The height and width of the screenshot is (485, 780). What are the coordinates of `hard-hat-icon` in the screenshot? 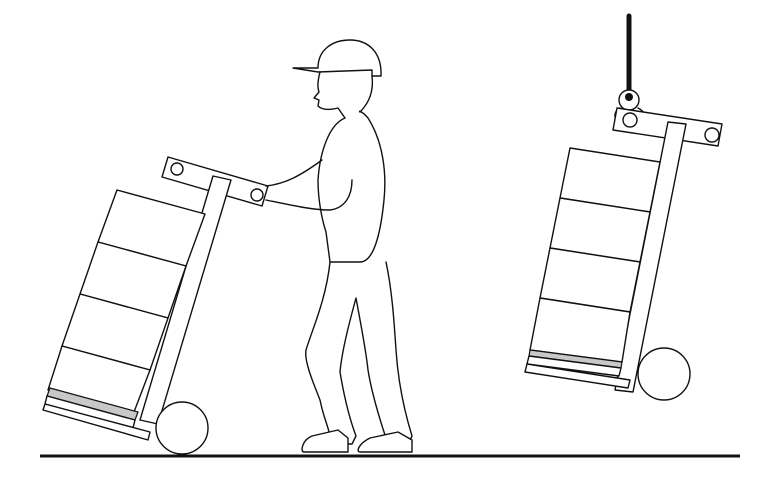 It's located at (337, 58).